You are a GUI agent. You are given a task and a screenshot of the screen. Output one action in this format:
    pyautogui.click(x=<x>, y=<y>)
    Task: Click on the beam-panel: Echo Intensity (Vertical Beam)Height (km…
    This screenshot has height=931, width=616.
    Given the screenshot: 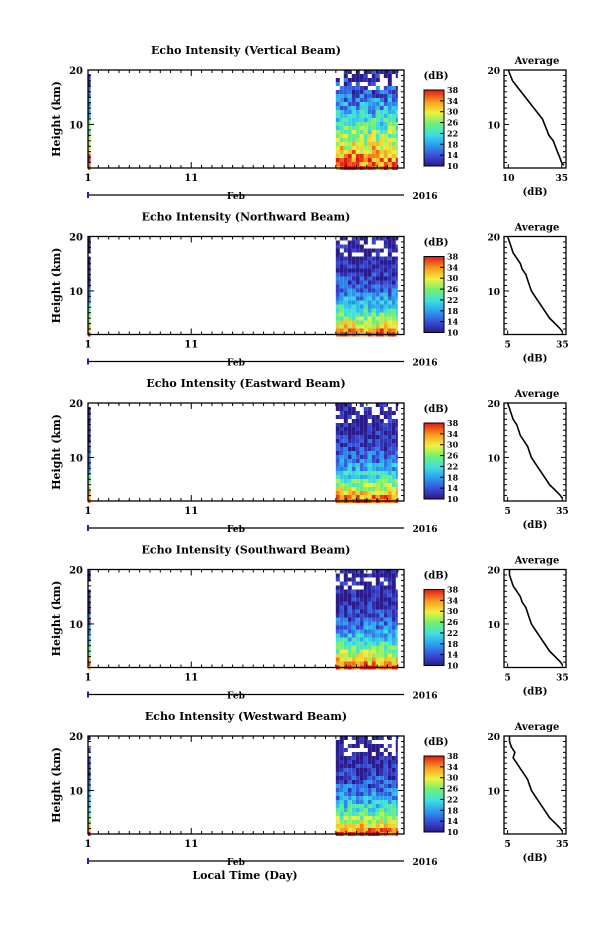 What is the action you would take?
    pyautogui.click(x=309, y=123)
    